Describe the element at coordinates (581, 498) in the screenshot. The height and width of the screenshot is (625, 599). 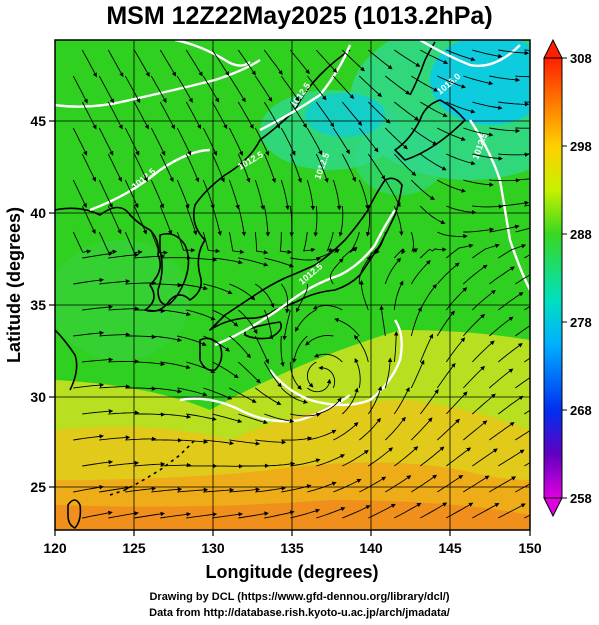
I see `colorbar-tick-label: 258` at that location.